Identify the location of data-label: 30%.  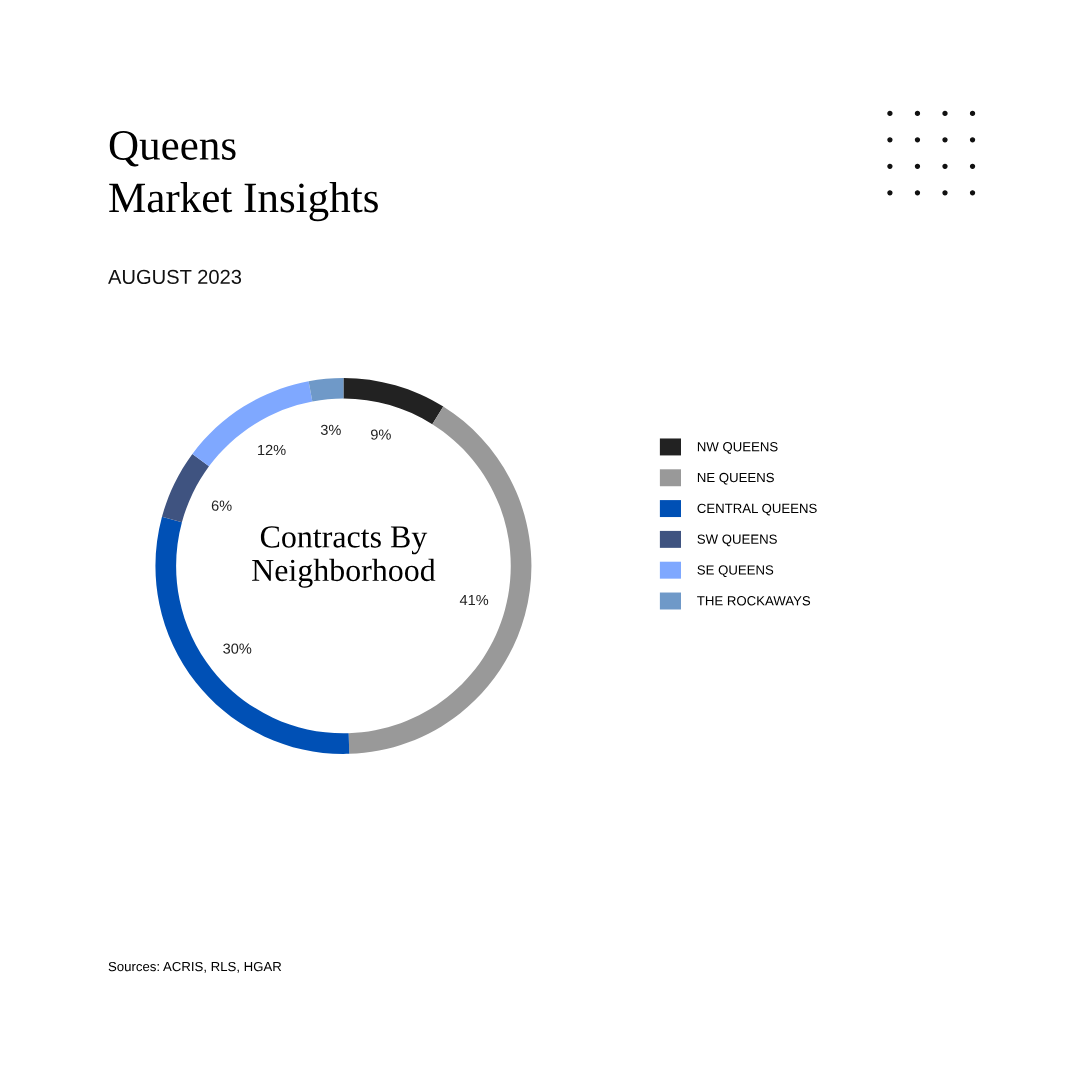
(237, 648).